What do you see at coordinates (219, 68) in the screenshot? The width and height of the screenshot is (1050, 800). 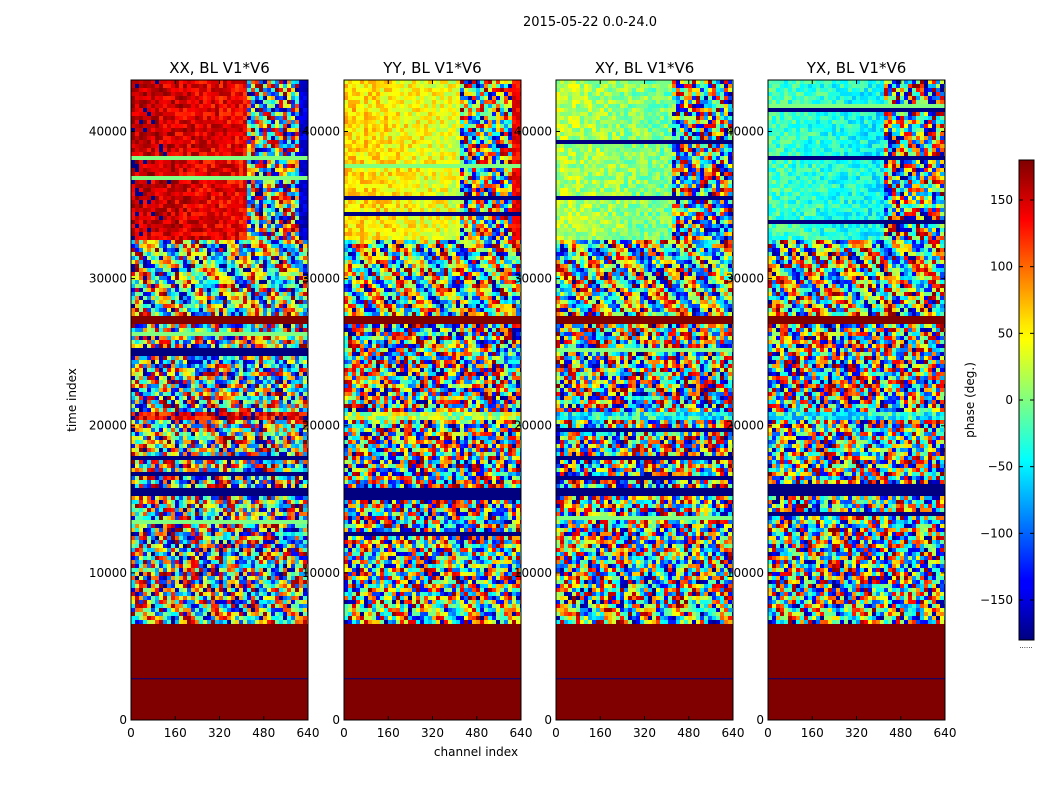 I see `panel-title: XX, BL V1*V6` at bounding box center [219, 68].